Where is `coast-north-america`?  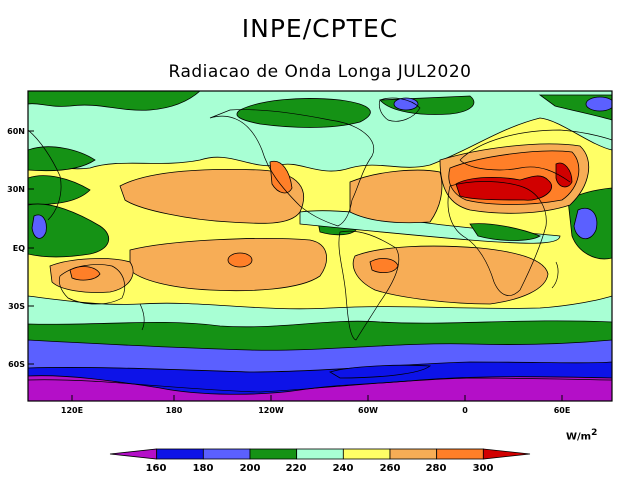
coast-north-america is located at coordinates (292, 168).